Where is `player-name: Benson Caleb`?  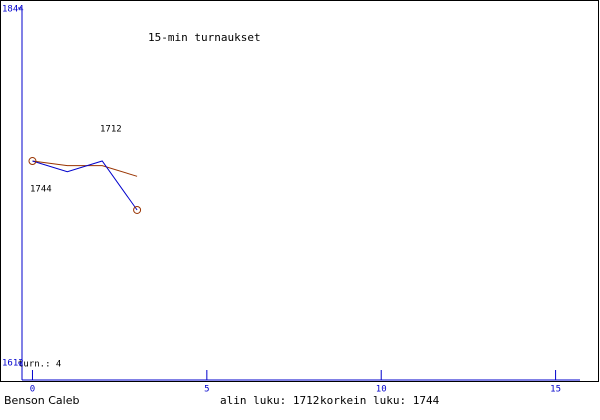 player-name: Benson Caleb is located at coordinates (41, 400).